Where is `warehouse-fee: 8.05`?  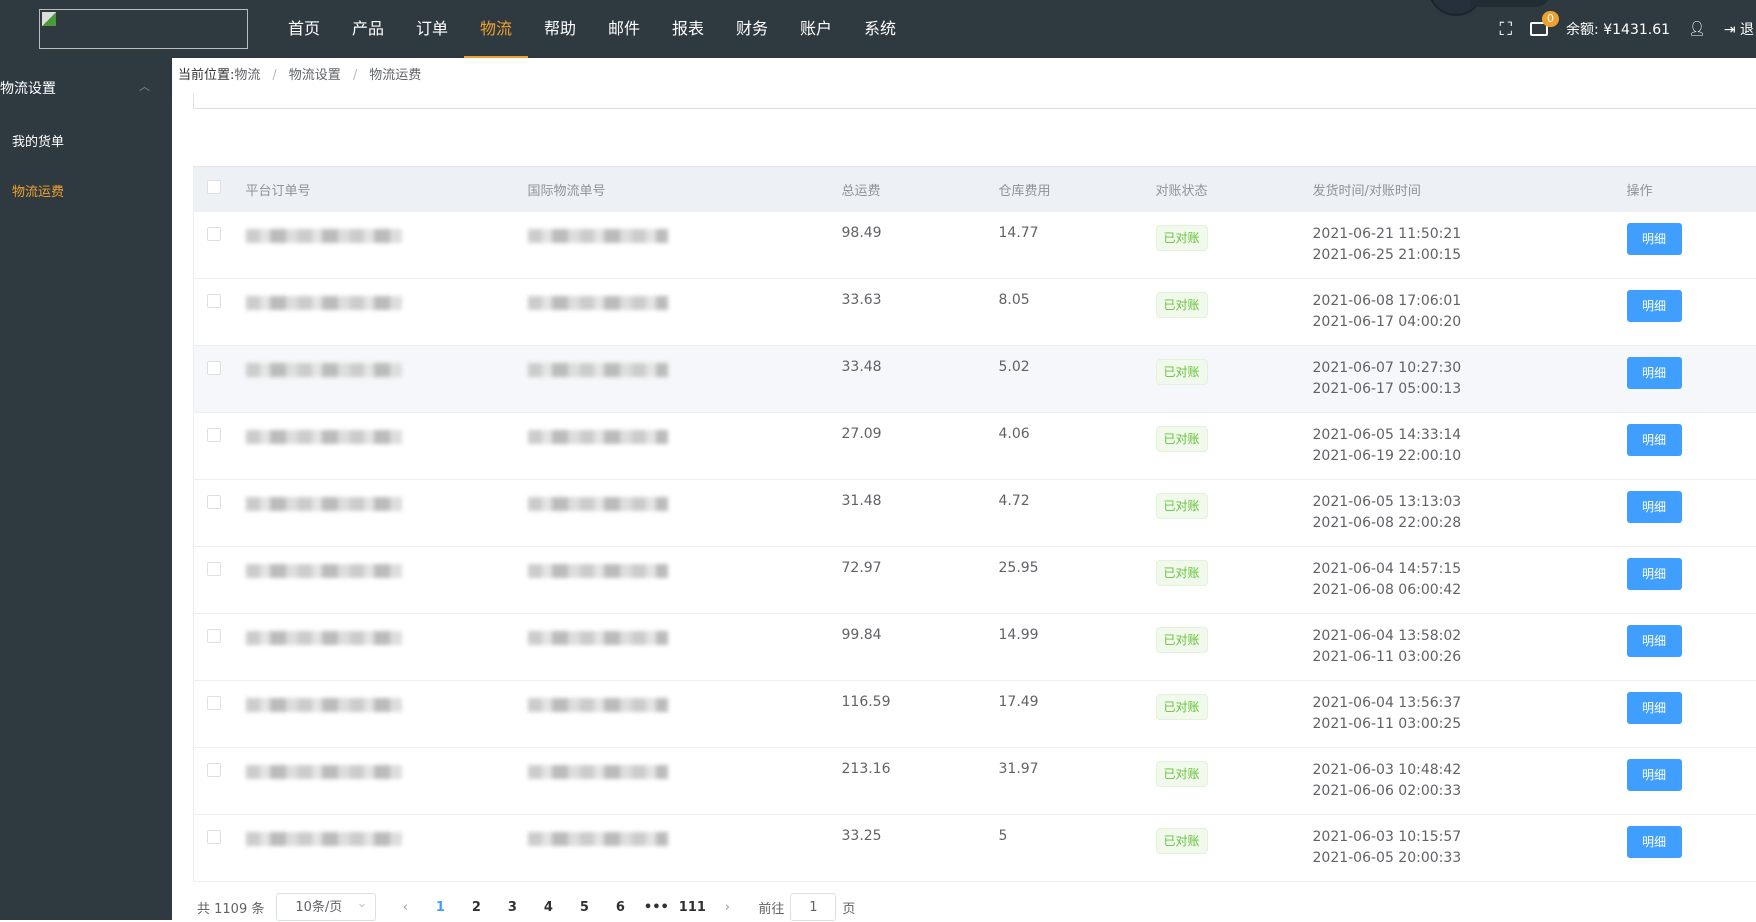 warehouse-fee: 8.05 is located at coordinates (1077, 312).